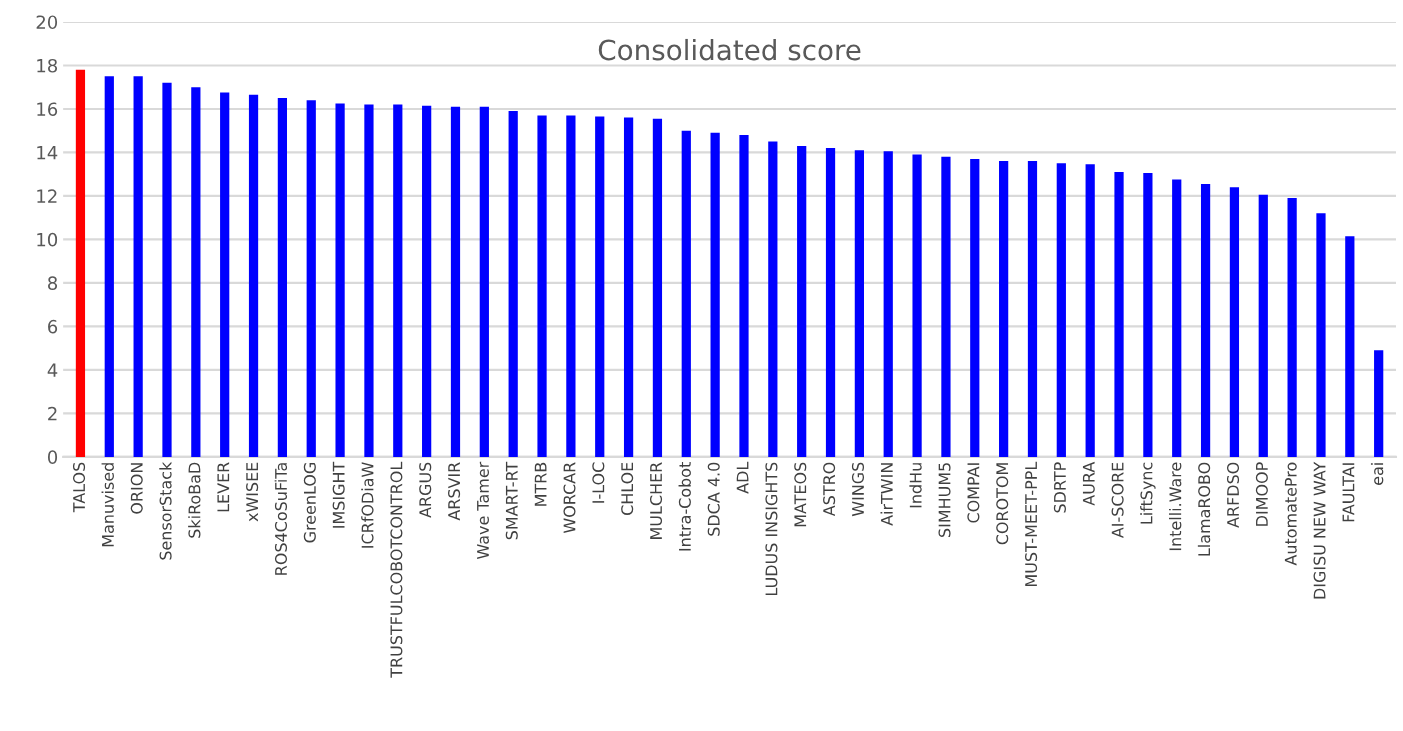  I want to click on y-tick-label: 0, so click(52, 457).